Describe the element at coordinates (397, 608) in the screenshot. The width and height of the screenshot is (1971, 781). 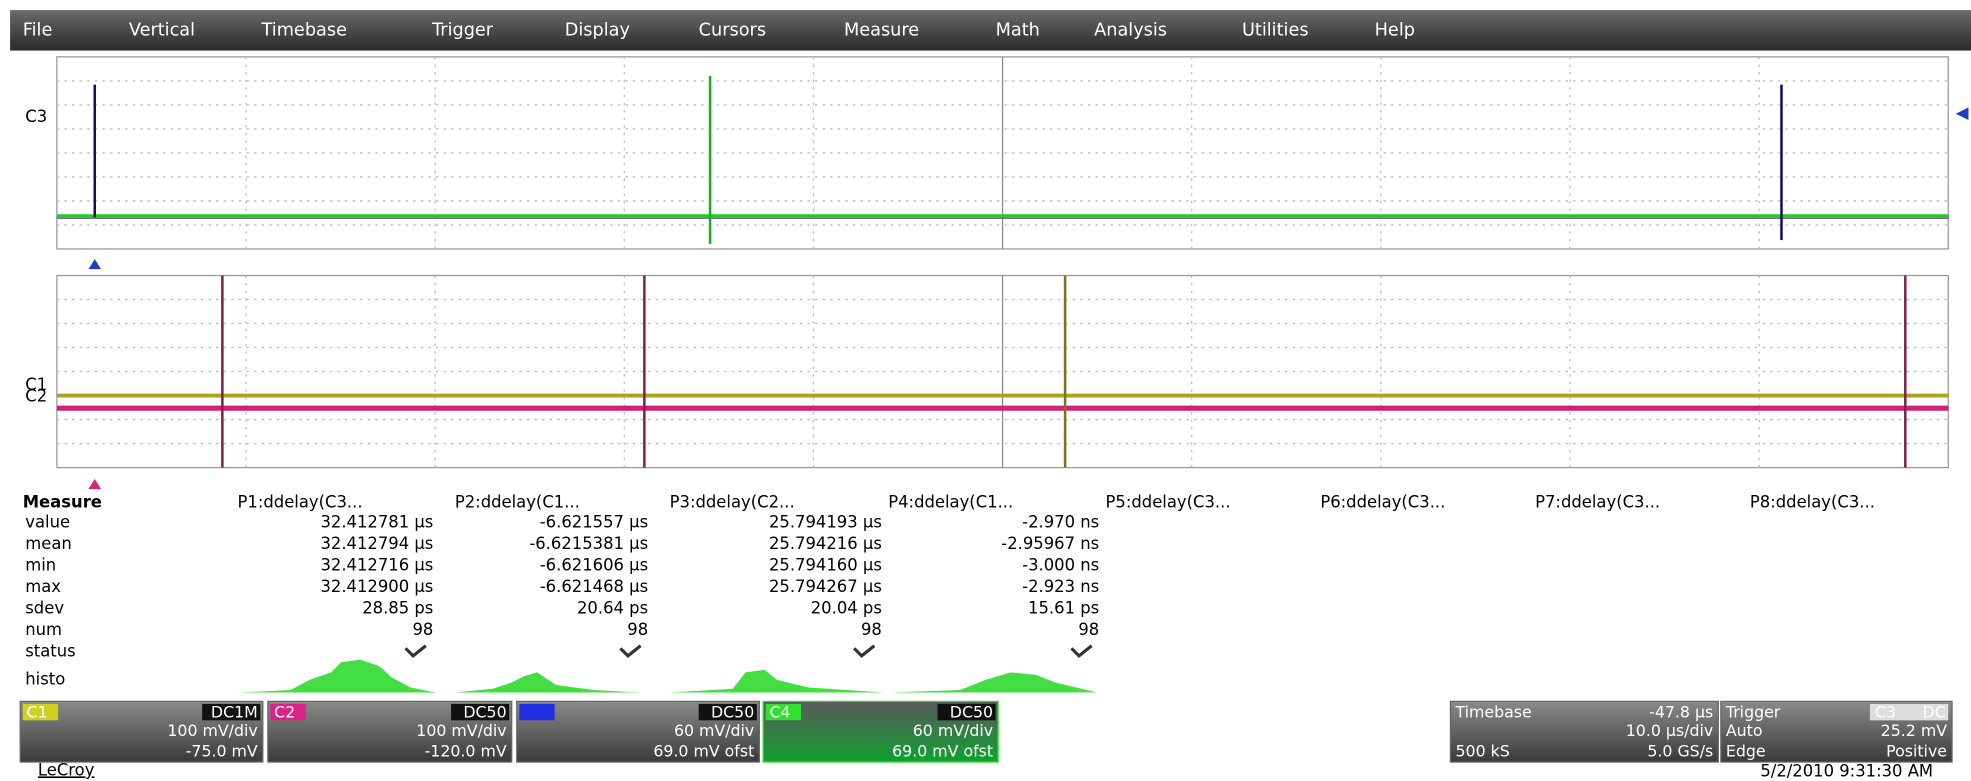
I see `measure-value: 28.85 ps` at that location.